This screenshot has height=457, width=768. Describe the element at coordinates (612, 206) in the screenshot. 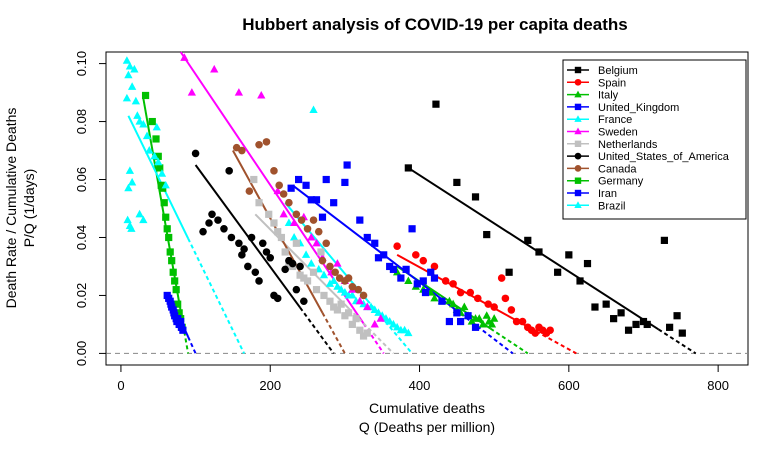

I see `legend-label: Brazil` at that location.